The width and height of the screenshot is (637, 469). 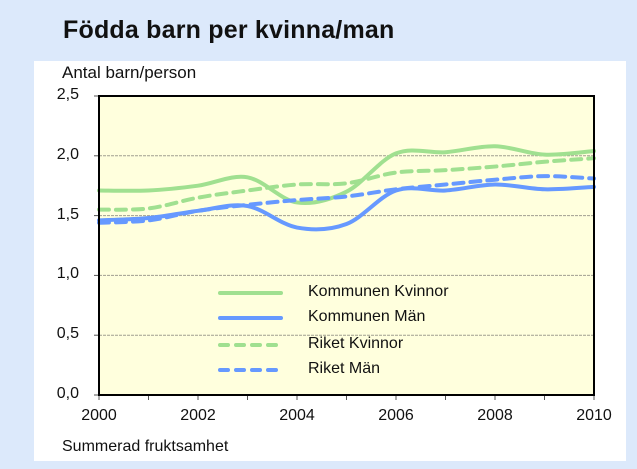 What do you see at coordinates (145, 446) in the screenshot?
I see `x-axis-label: Summerad fruktsamhet` at bounding box center [145, 446].